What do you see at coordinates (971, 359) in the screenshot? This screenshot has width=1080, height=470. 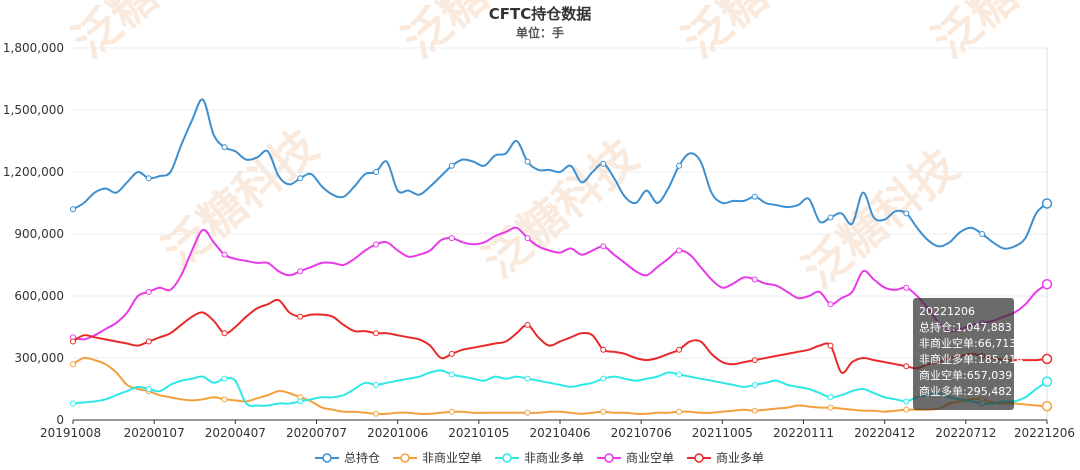 I see `tooltip-line: 非商业多单:185,414` at bounding box center [971, 359].